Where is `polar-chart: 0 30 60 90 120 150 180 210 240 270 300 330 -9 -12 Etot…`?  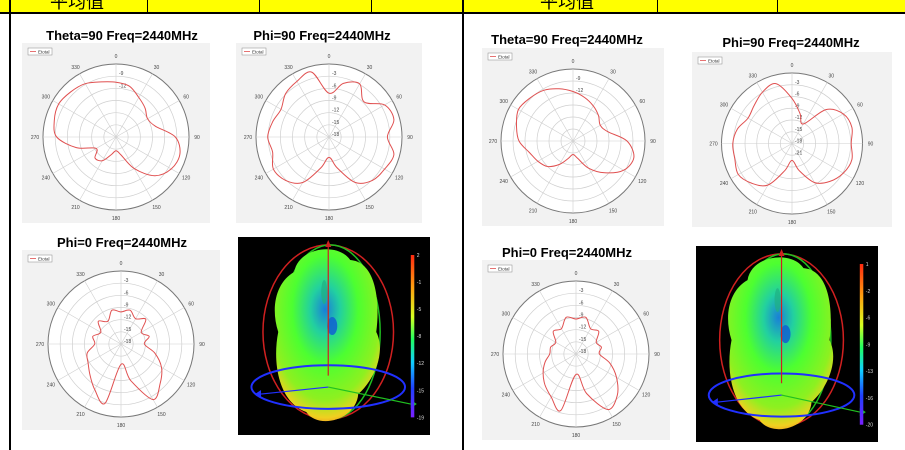 polar-chart: 0 30 60 90 120 150 180 210 240 270 300 330 -9 -12 Etot… is located at coordinates (116, 133).